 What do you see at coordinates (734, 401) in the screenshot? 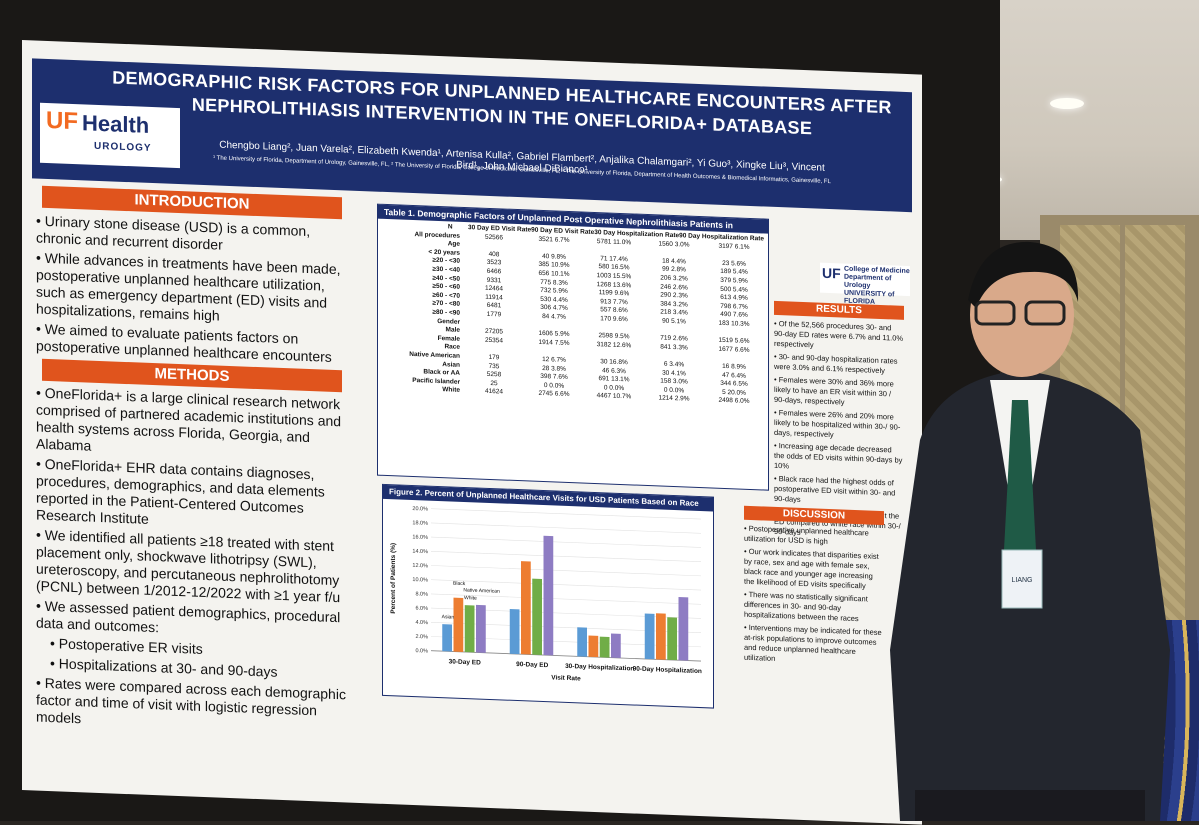
I see `table-cell: 2498 6.0%` at bounding box center [734, 401].